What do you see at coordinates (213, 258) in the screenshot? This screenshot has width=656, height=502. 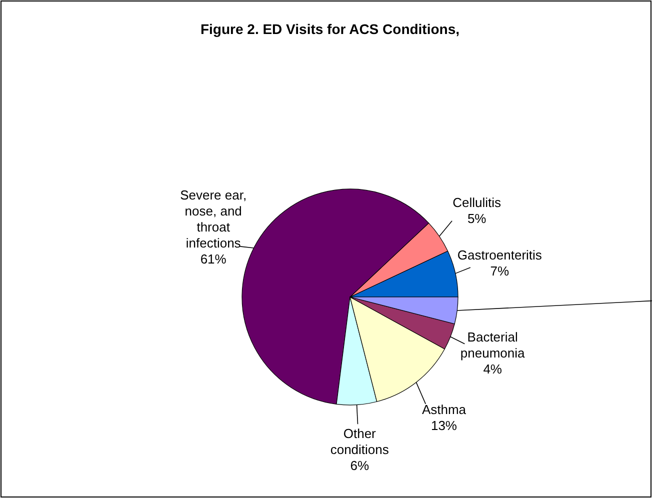 I see `data-label: 61%` at bounding box center [213, 258].